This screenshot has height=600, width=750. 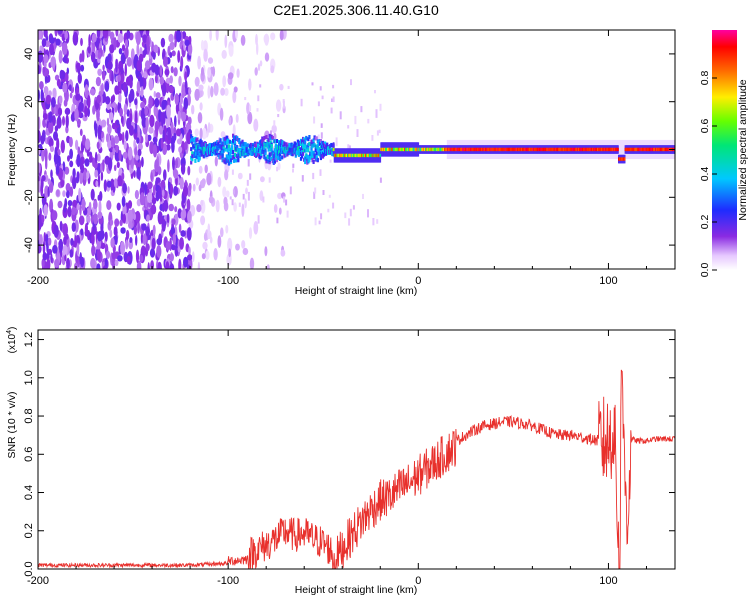 What do you see at coordinates (705, 270) in the screenshot?
I see `colorbar-tick-label: 0.0` at bounding box center [705, 270].